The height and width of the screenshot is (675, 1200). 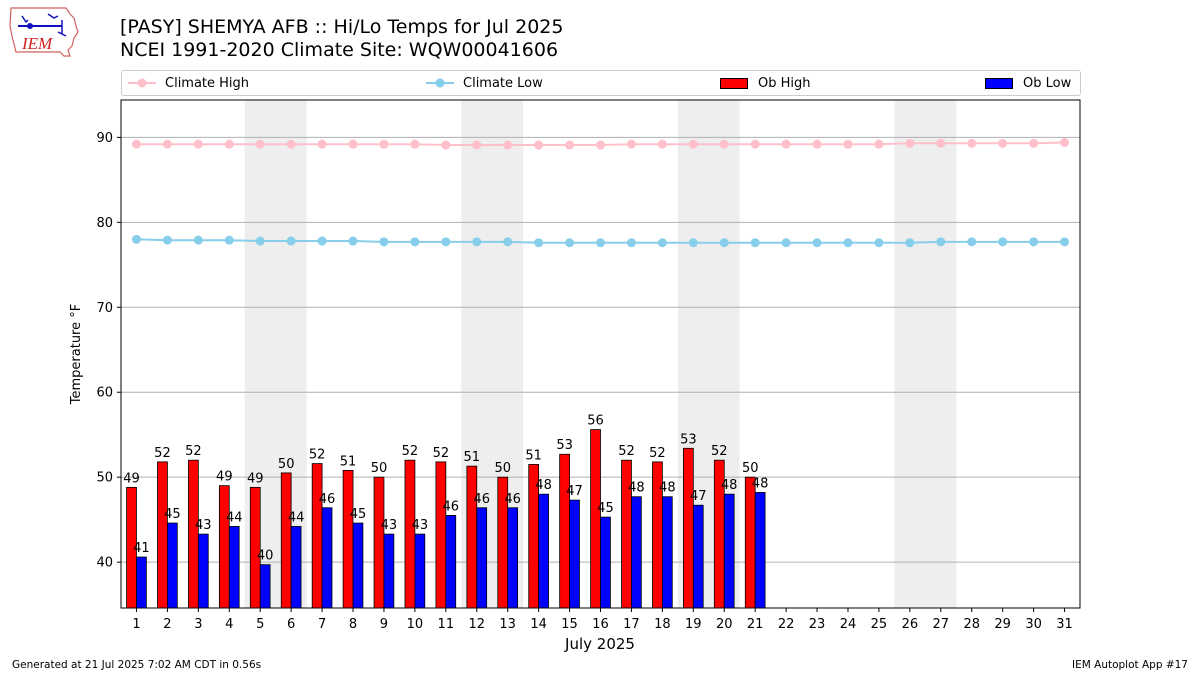 What do you see at coordinates (104, 393) in the screenshot?
I see `y-tick-label: 60` at bounding box center [104, 393].